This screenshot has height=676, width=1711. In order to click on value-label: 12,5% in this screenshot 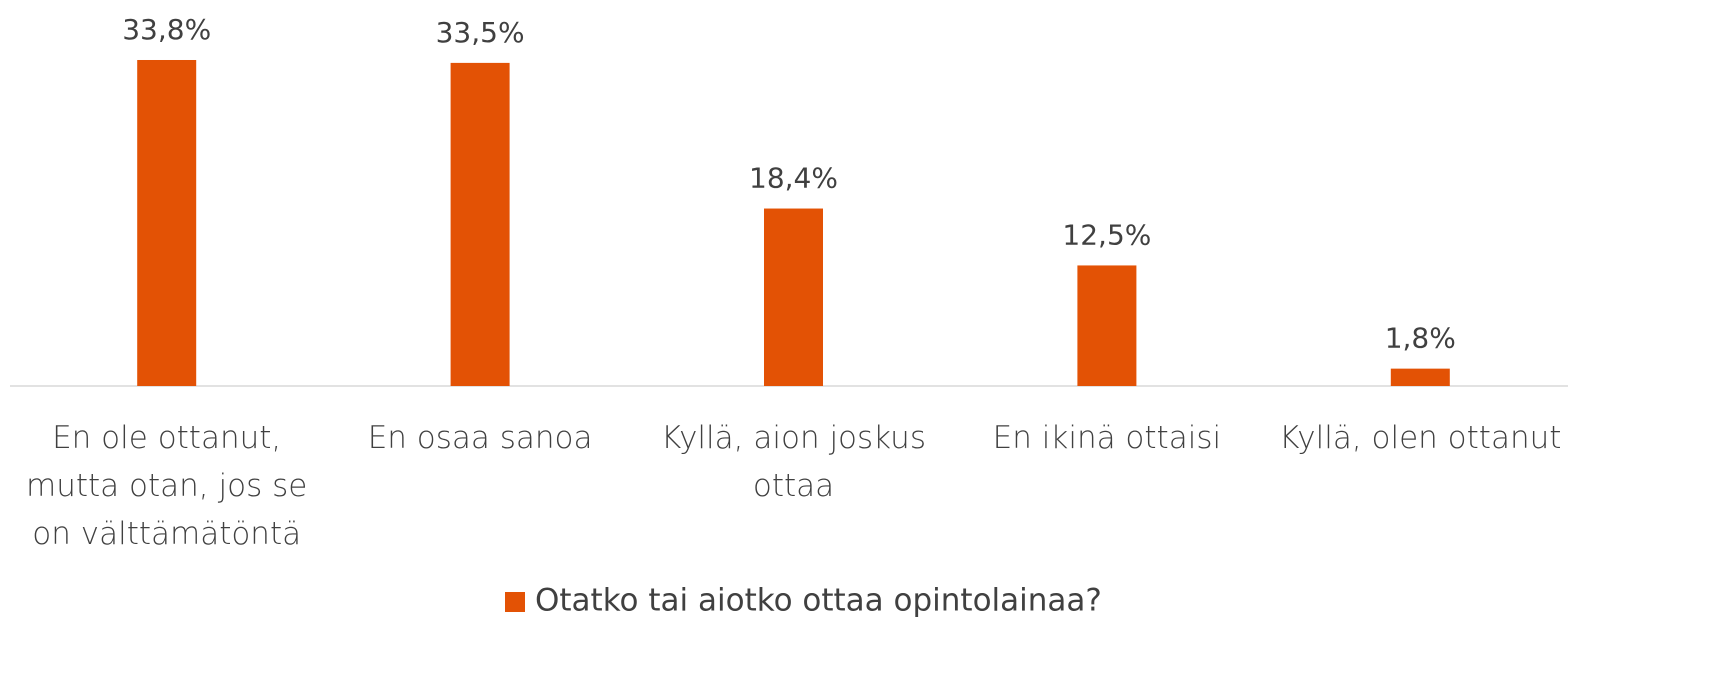, I will do `click(1106, 234)`.